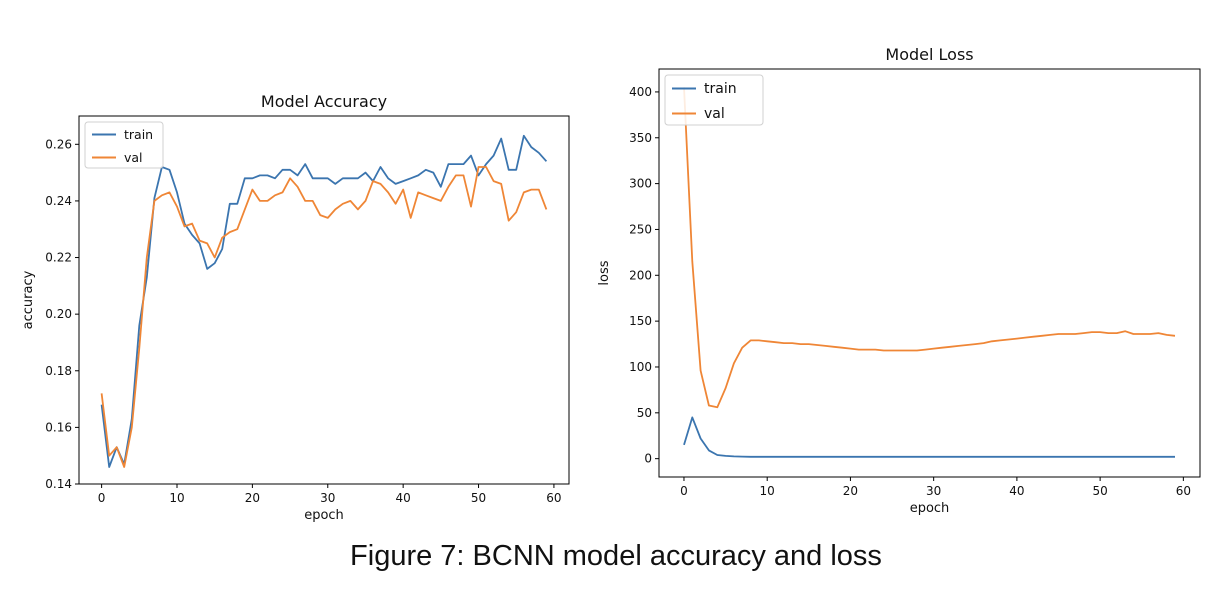  What do you see at coordinates (640, 184) in the screenshot?
I see `y-tick-label: 300` at bounding box center [640, 184].